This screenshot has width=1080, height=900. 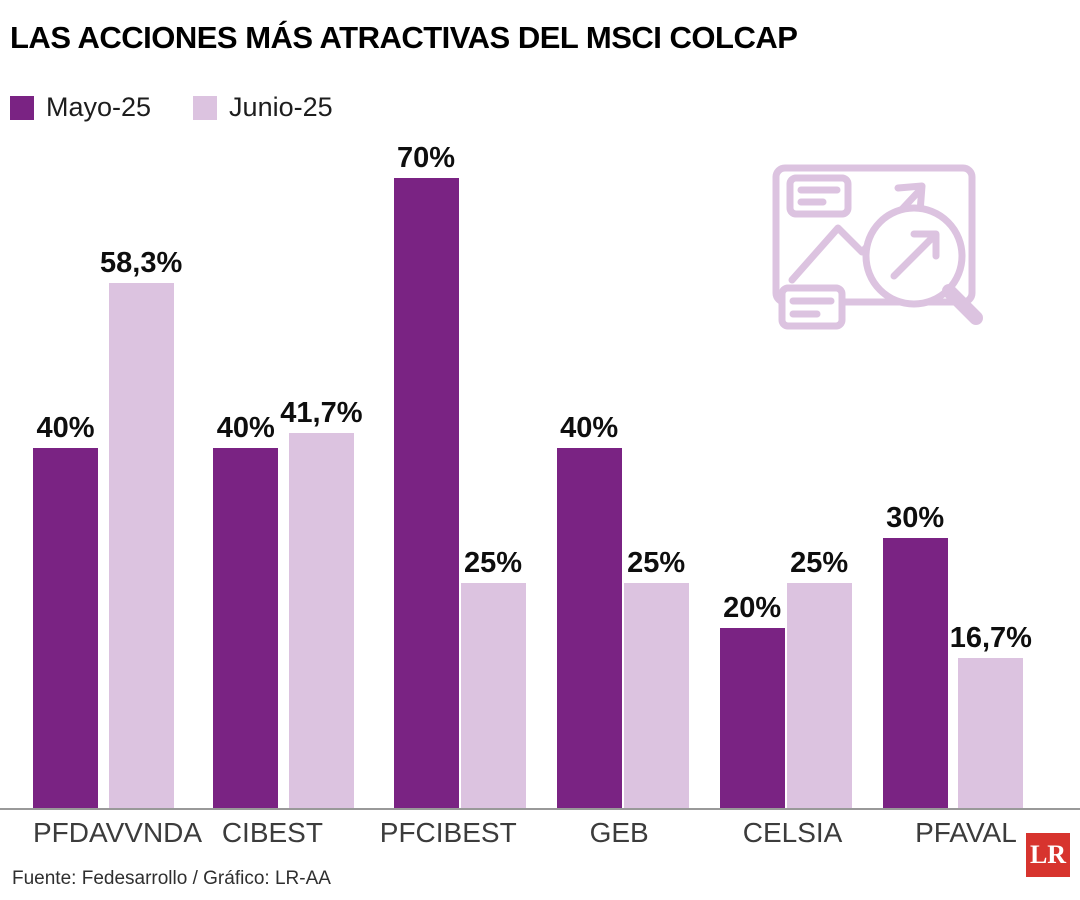 I want to click on category-label: GEB, so click(x=619, y=832).